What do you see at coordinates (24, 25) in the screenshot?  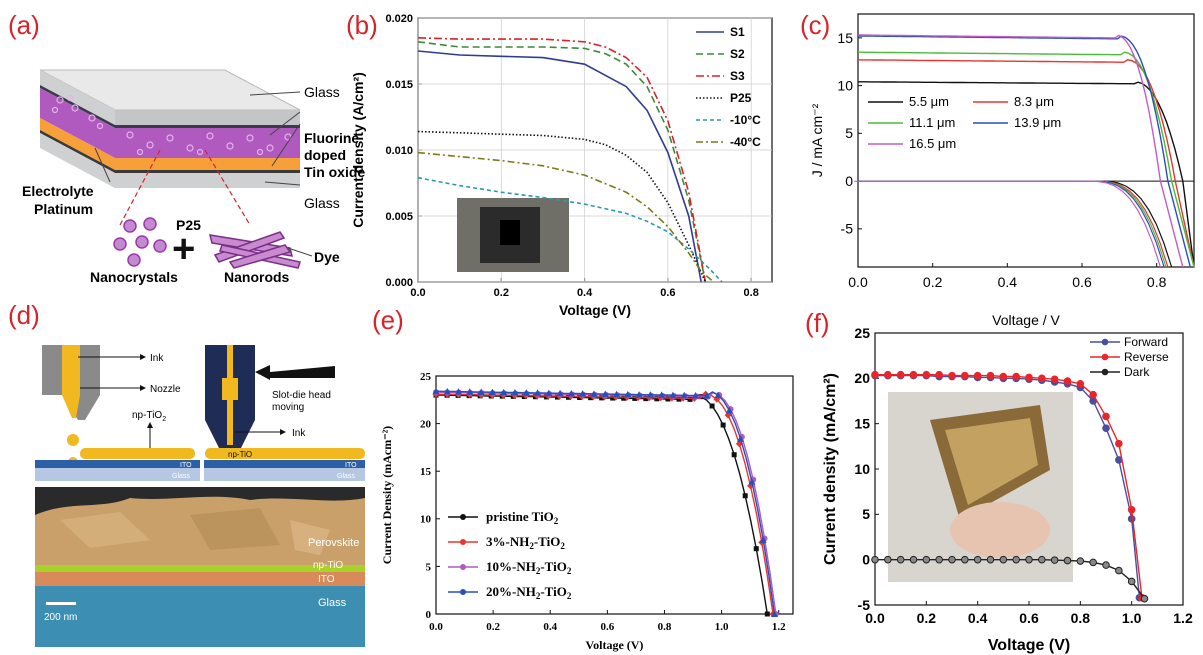 I see `panel-label-a: (a)` at bounding box center [24, 25].